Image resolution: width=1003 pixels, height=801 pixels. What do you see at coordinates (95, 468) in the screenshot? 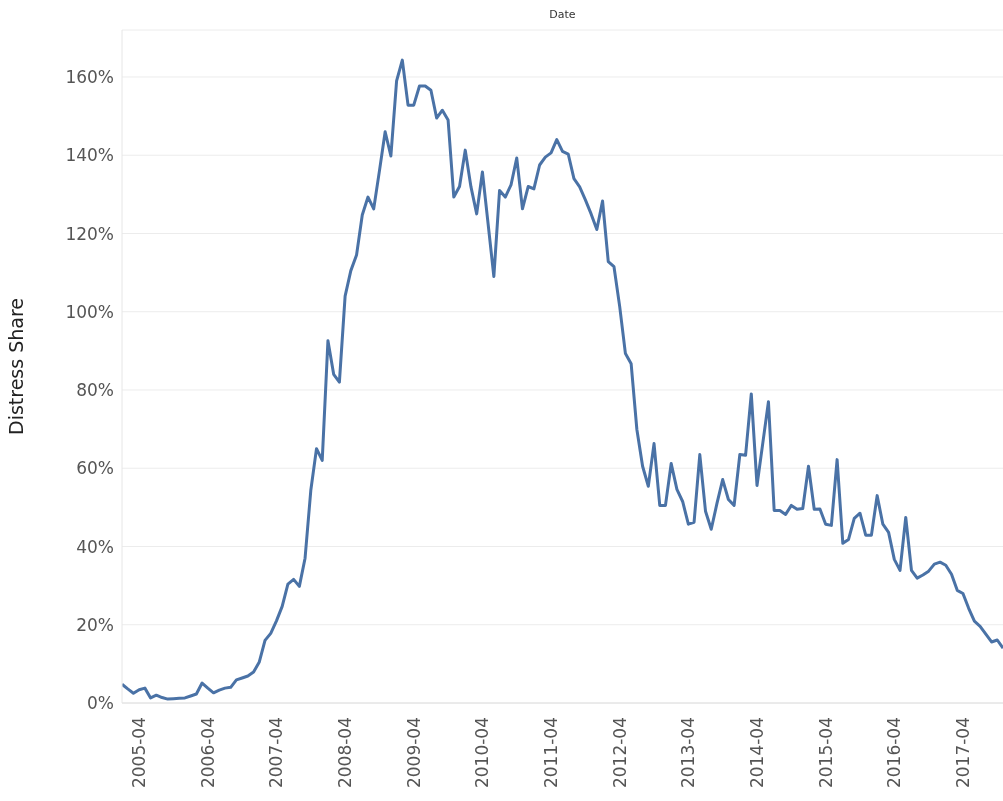
I see `y-tick-label: 60%` at bounding box center [95, 468].